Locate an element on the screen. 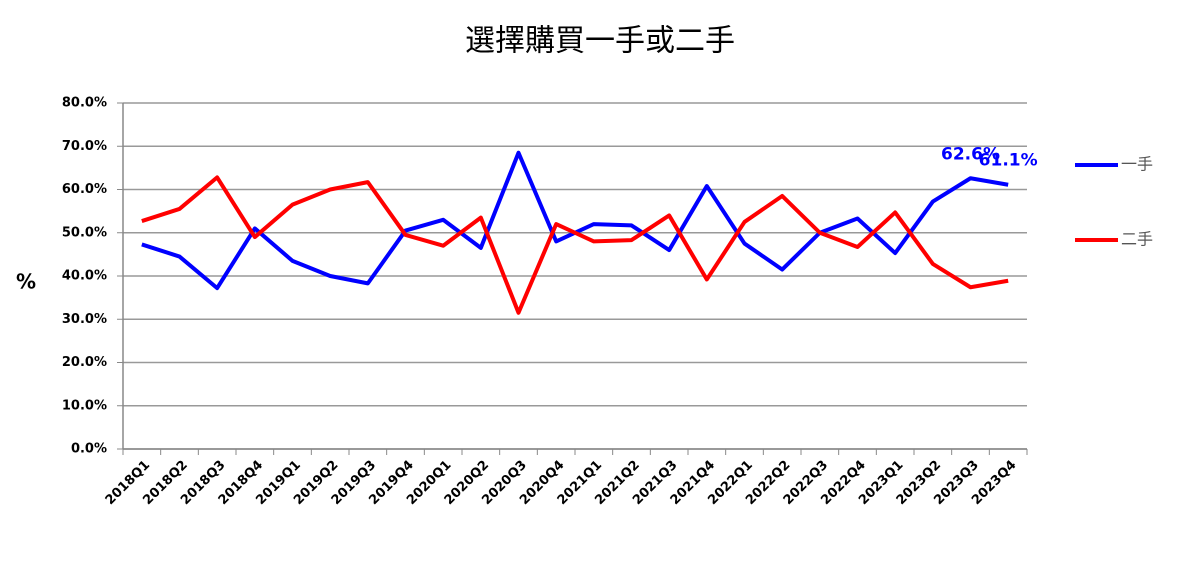 The height and width of the screenshot is (569, 1200). y-tick-label: 50.0% is located at coordinates (84, 232).